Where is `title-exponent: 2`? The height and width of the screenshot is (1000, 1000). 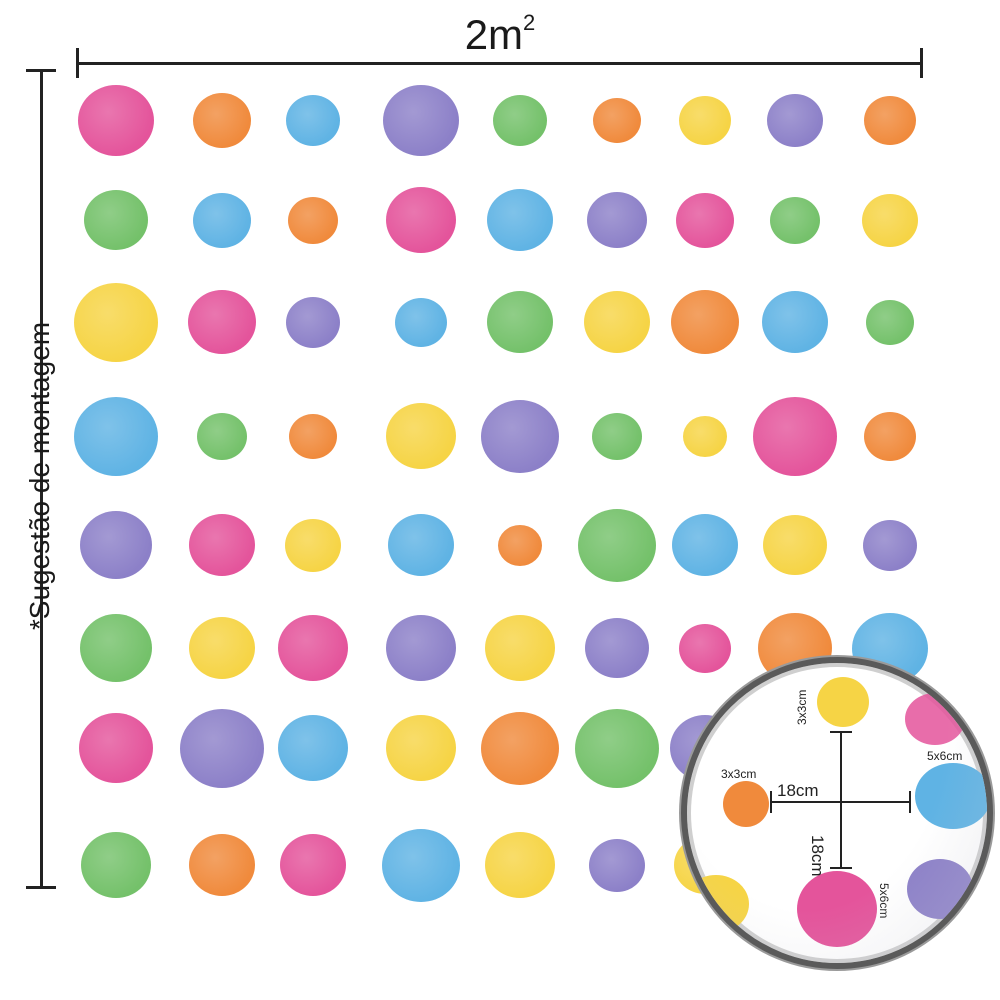
title-exponent: 2 is located at coordinates (529, 22).